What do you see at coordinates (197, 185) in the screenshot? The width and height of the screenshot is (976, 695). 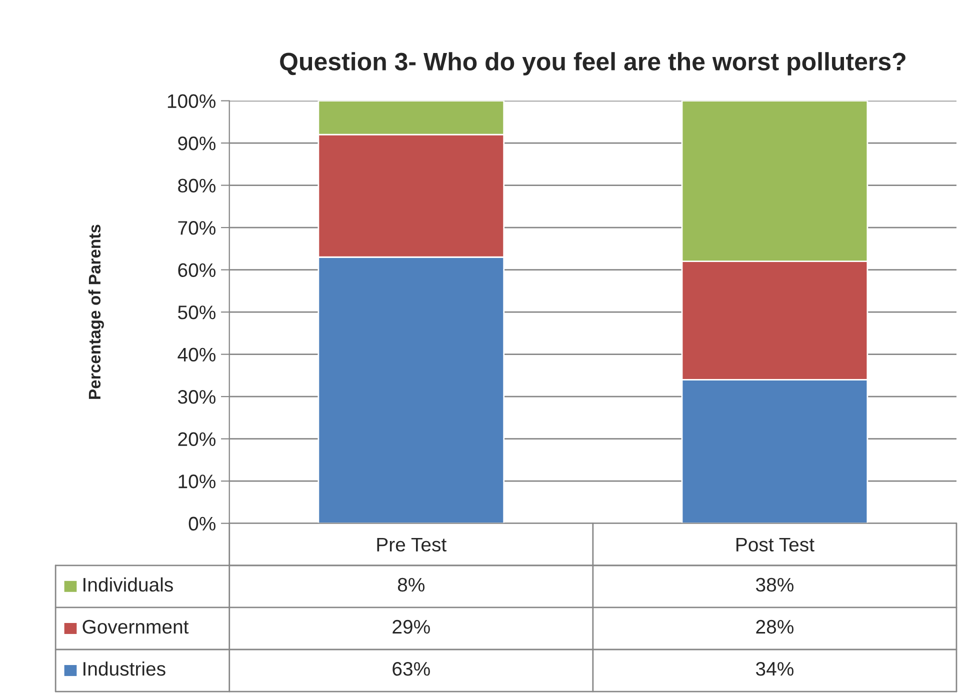 I see `y-tick-label: 80%` at bounding box center [197, 185].